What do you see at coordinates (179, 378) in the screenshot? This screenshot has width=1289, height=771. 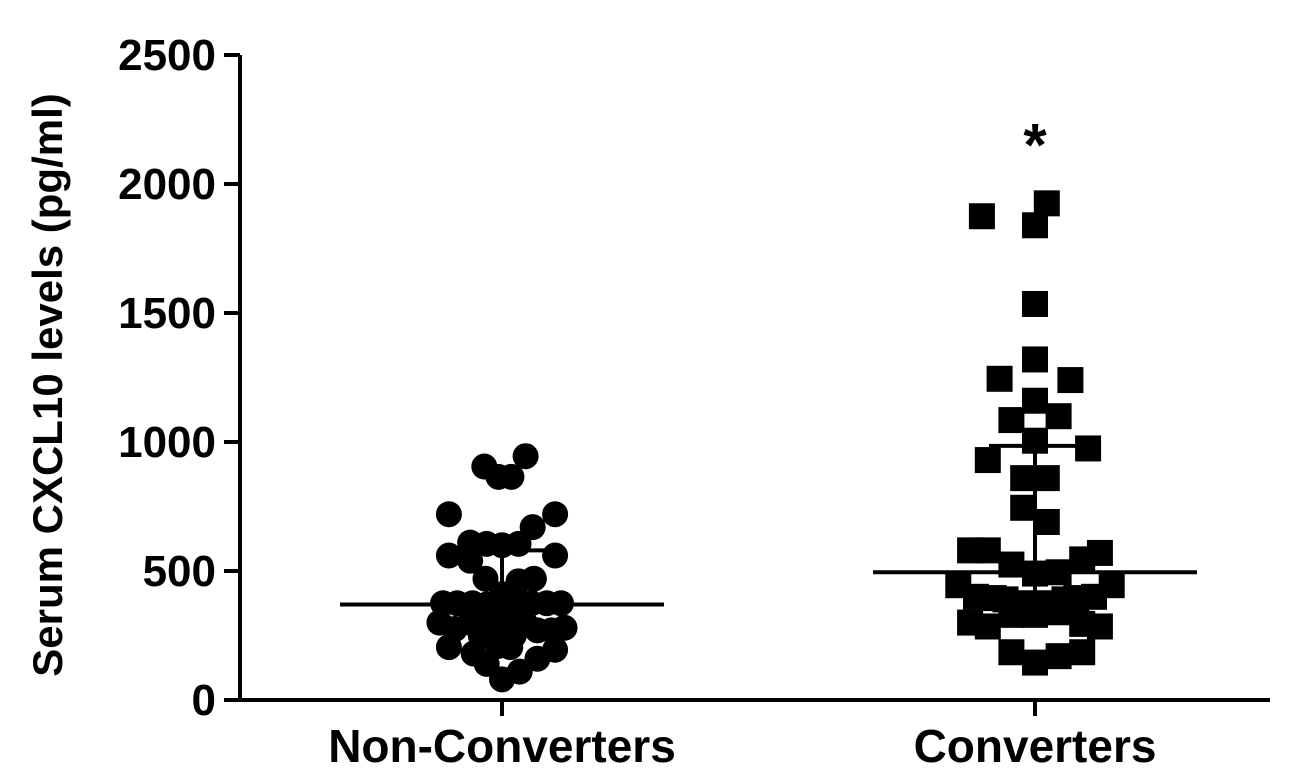 I see `y-ticks: 0 500 1000 1500 2000 2500` at bounding box center [179, 378].